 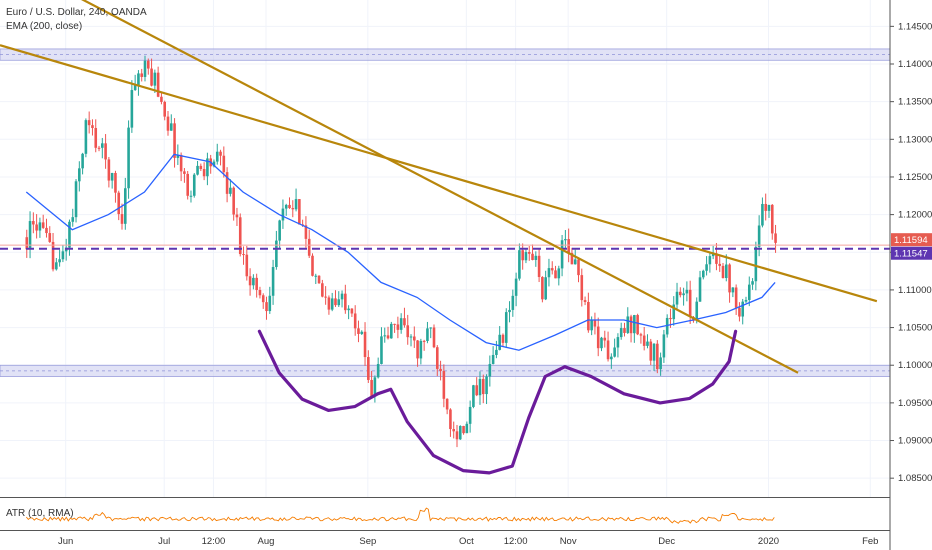 What do you see at coordinates (568, 541) in the screenshot?
I see `x-tick-label: Nov` at bounding box center [568, 541].